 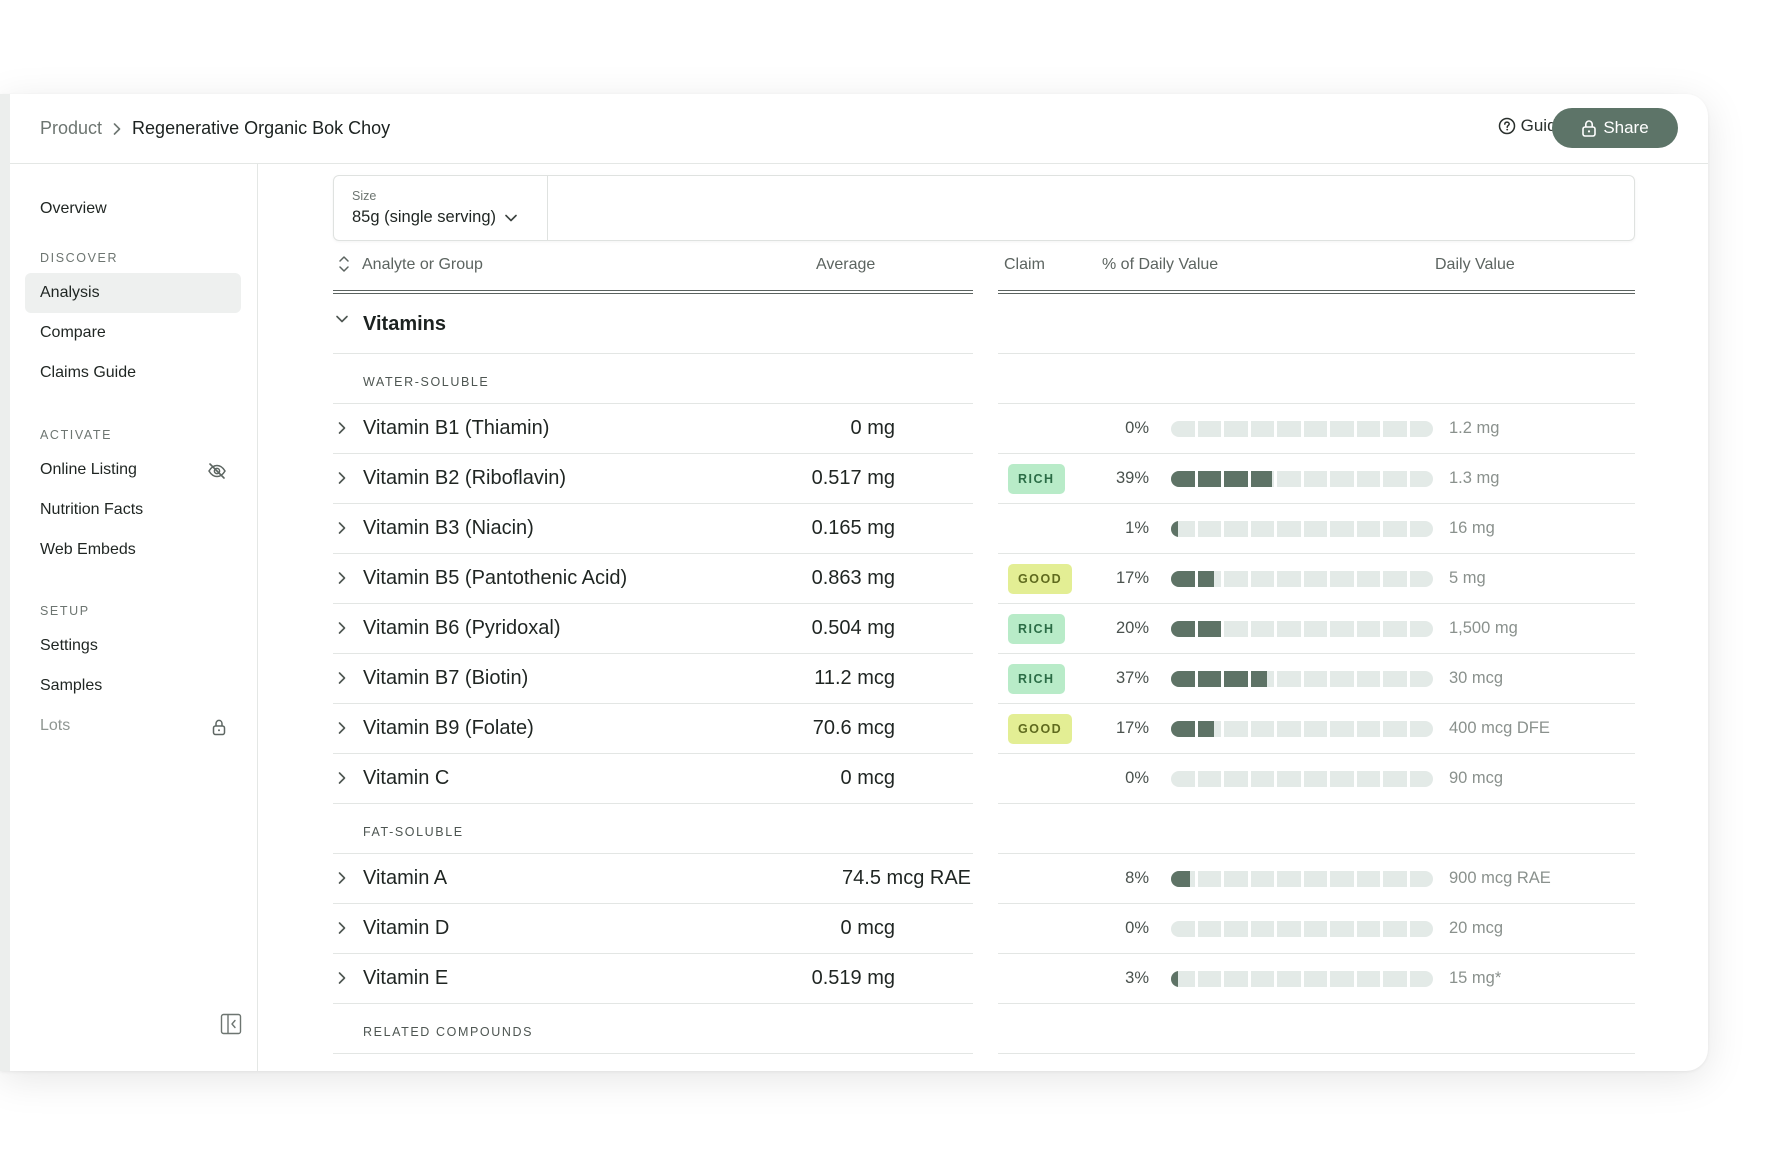 I want to click on claim-badge: GOOD, so click(x=1040, y=729).